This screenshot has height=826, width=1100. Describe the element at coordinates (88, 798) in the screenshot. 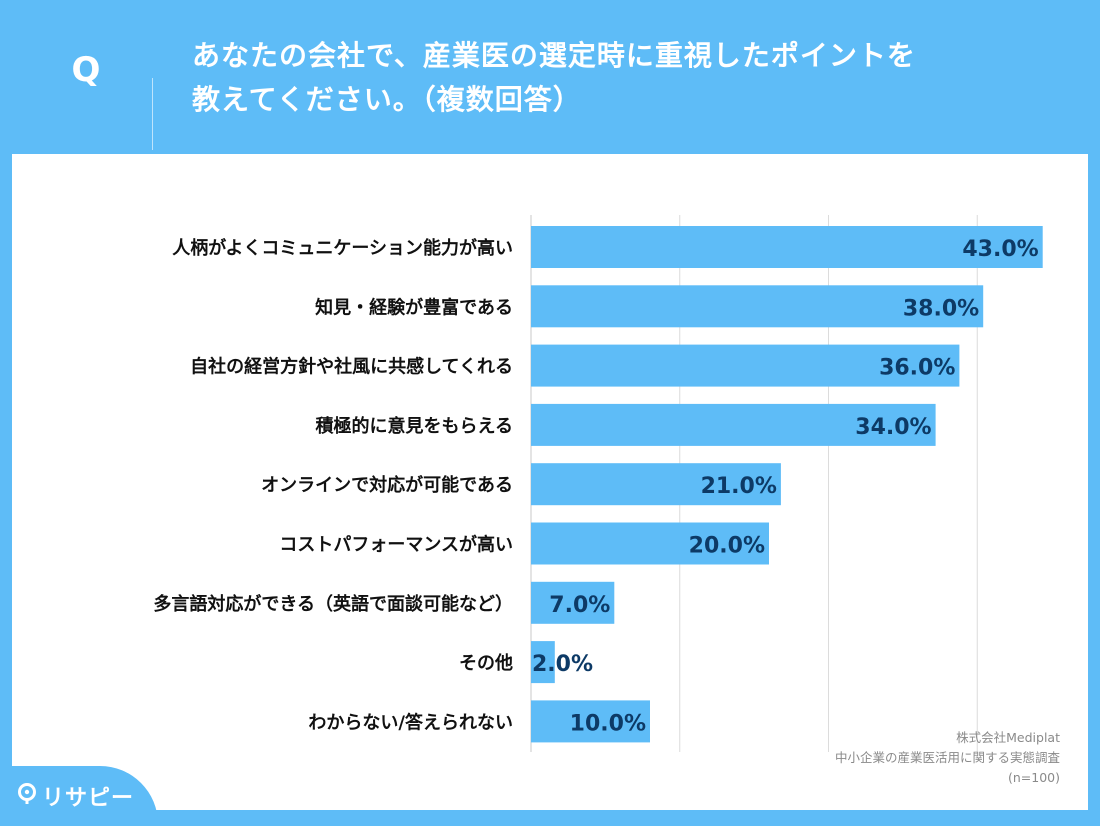

I see `logo-text: リサピー` at that location.